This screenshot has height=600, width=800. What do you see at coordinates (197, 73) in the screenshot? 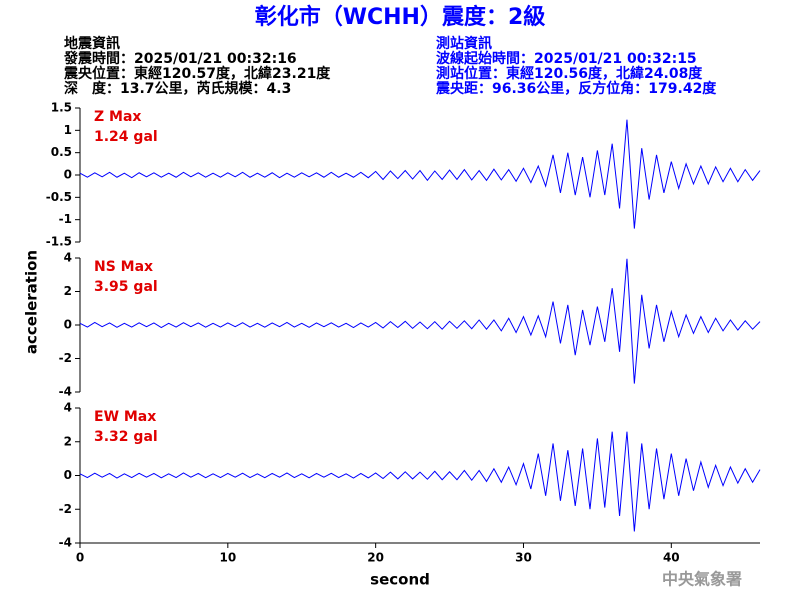
I see `info: 震央位置：東經120.57度，北緯23.21度` at bounding box center [197, 73].